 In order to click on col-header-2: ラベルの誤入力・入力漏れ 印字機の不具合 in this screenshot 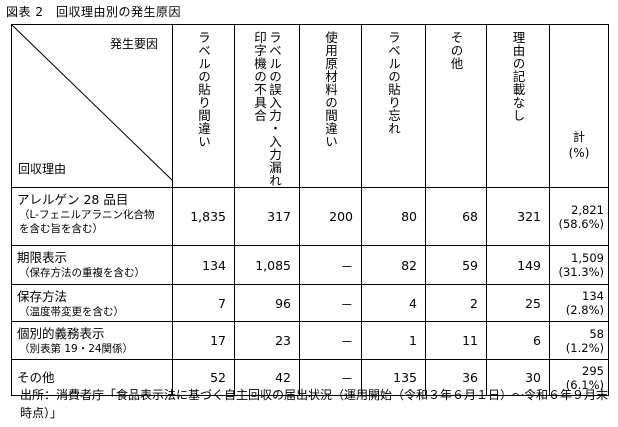, I will do `click(267, 106)`.